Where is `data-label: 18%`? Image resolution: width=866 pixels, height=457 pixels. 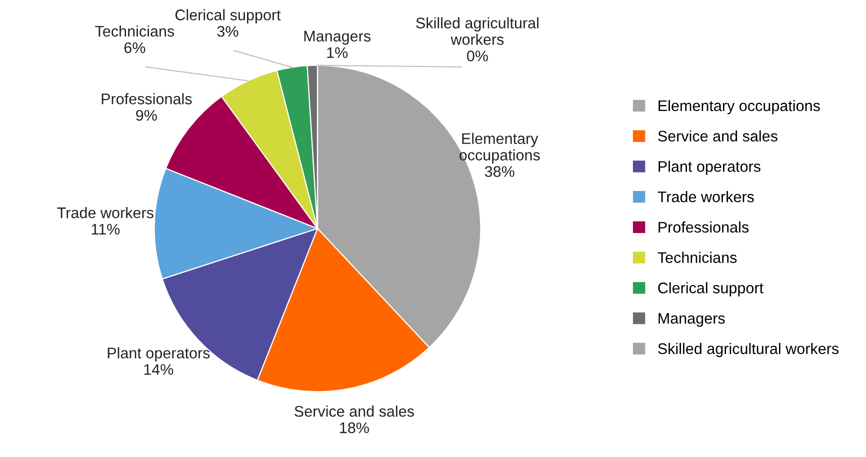 data-label: 18% is located at coordinates (354, 428).